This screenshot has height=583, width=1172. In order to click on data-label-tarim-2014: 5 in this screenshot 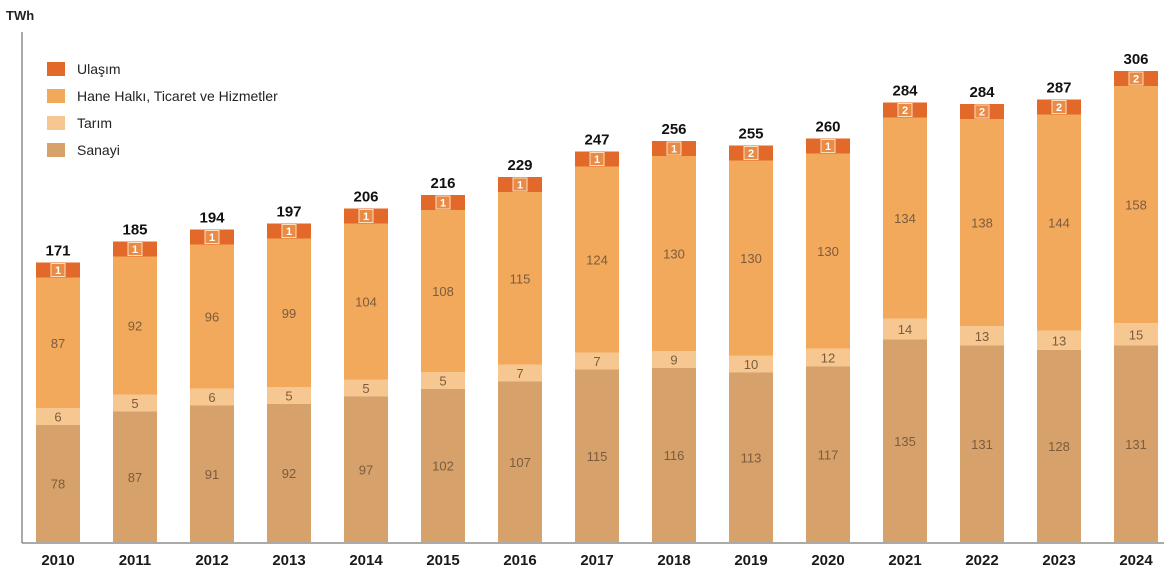, I will do `click(365, 388)`.